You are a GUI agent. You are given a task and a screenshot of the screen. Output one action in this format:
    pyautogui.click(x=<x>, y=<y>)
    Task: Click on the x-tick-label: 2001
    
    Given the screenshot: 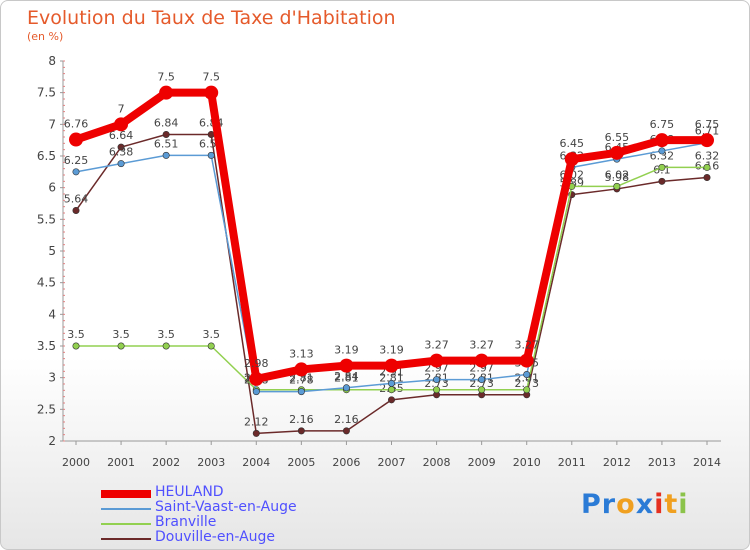 What is the action you would take?
    pyautogui.click(x=121, y=462)
    